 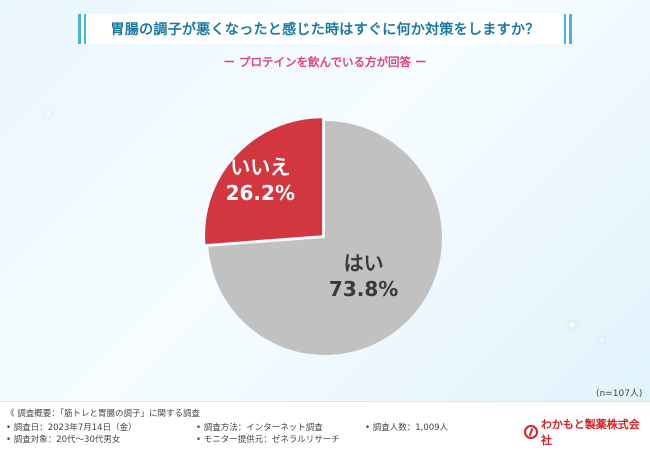 What do you see at coordinates (531, 432) in the screenshot?
I see `logo-icon` at bounding box center [531, 432].